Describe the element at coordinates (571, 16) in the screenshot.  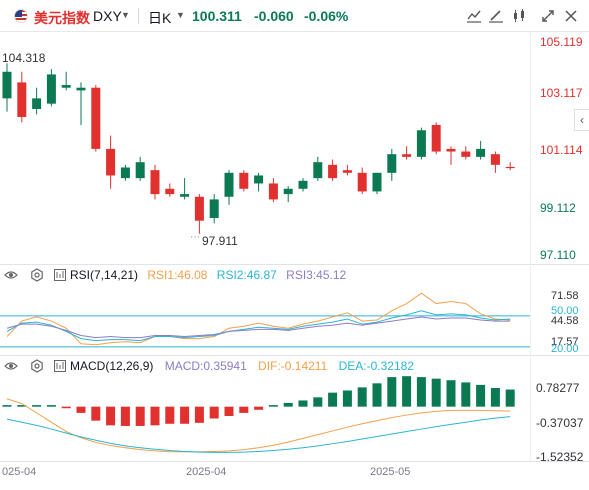
I see `close-icon` at that location.